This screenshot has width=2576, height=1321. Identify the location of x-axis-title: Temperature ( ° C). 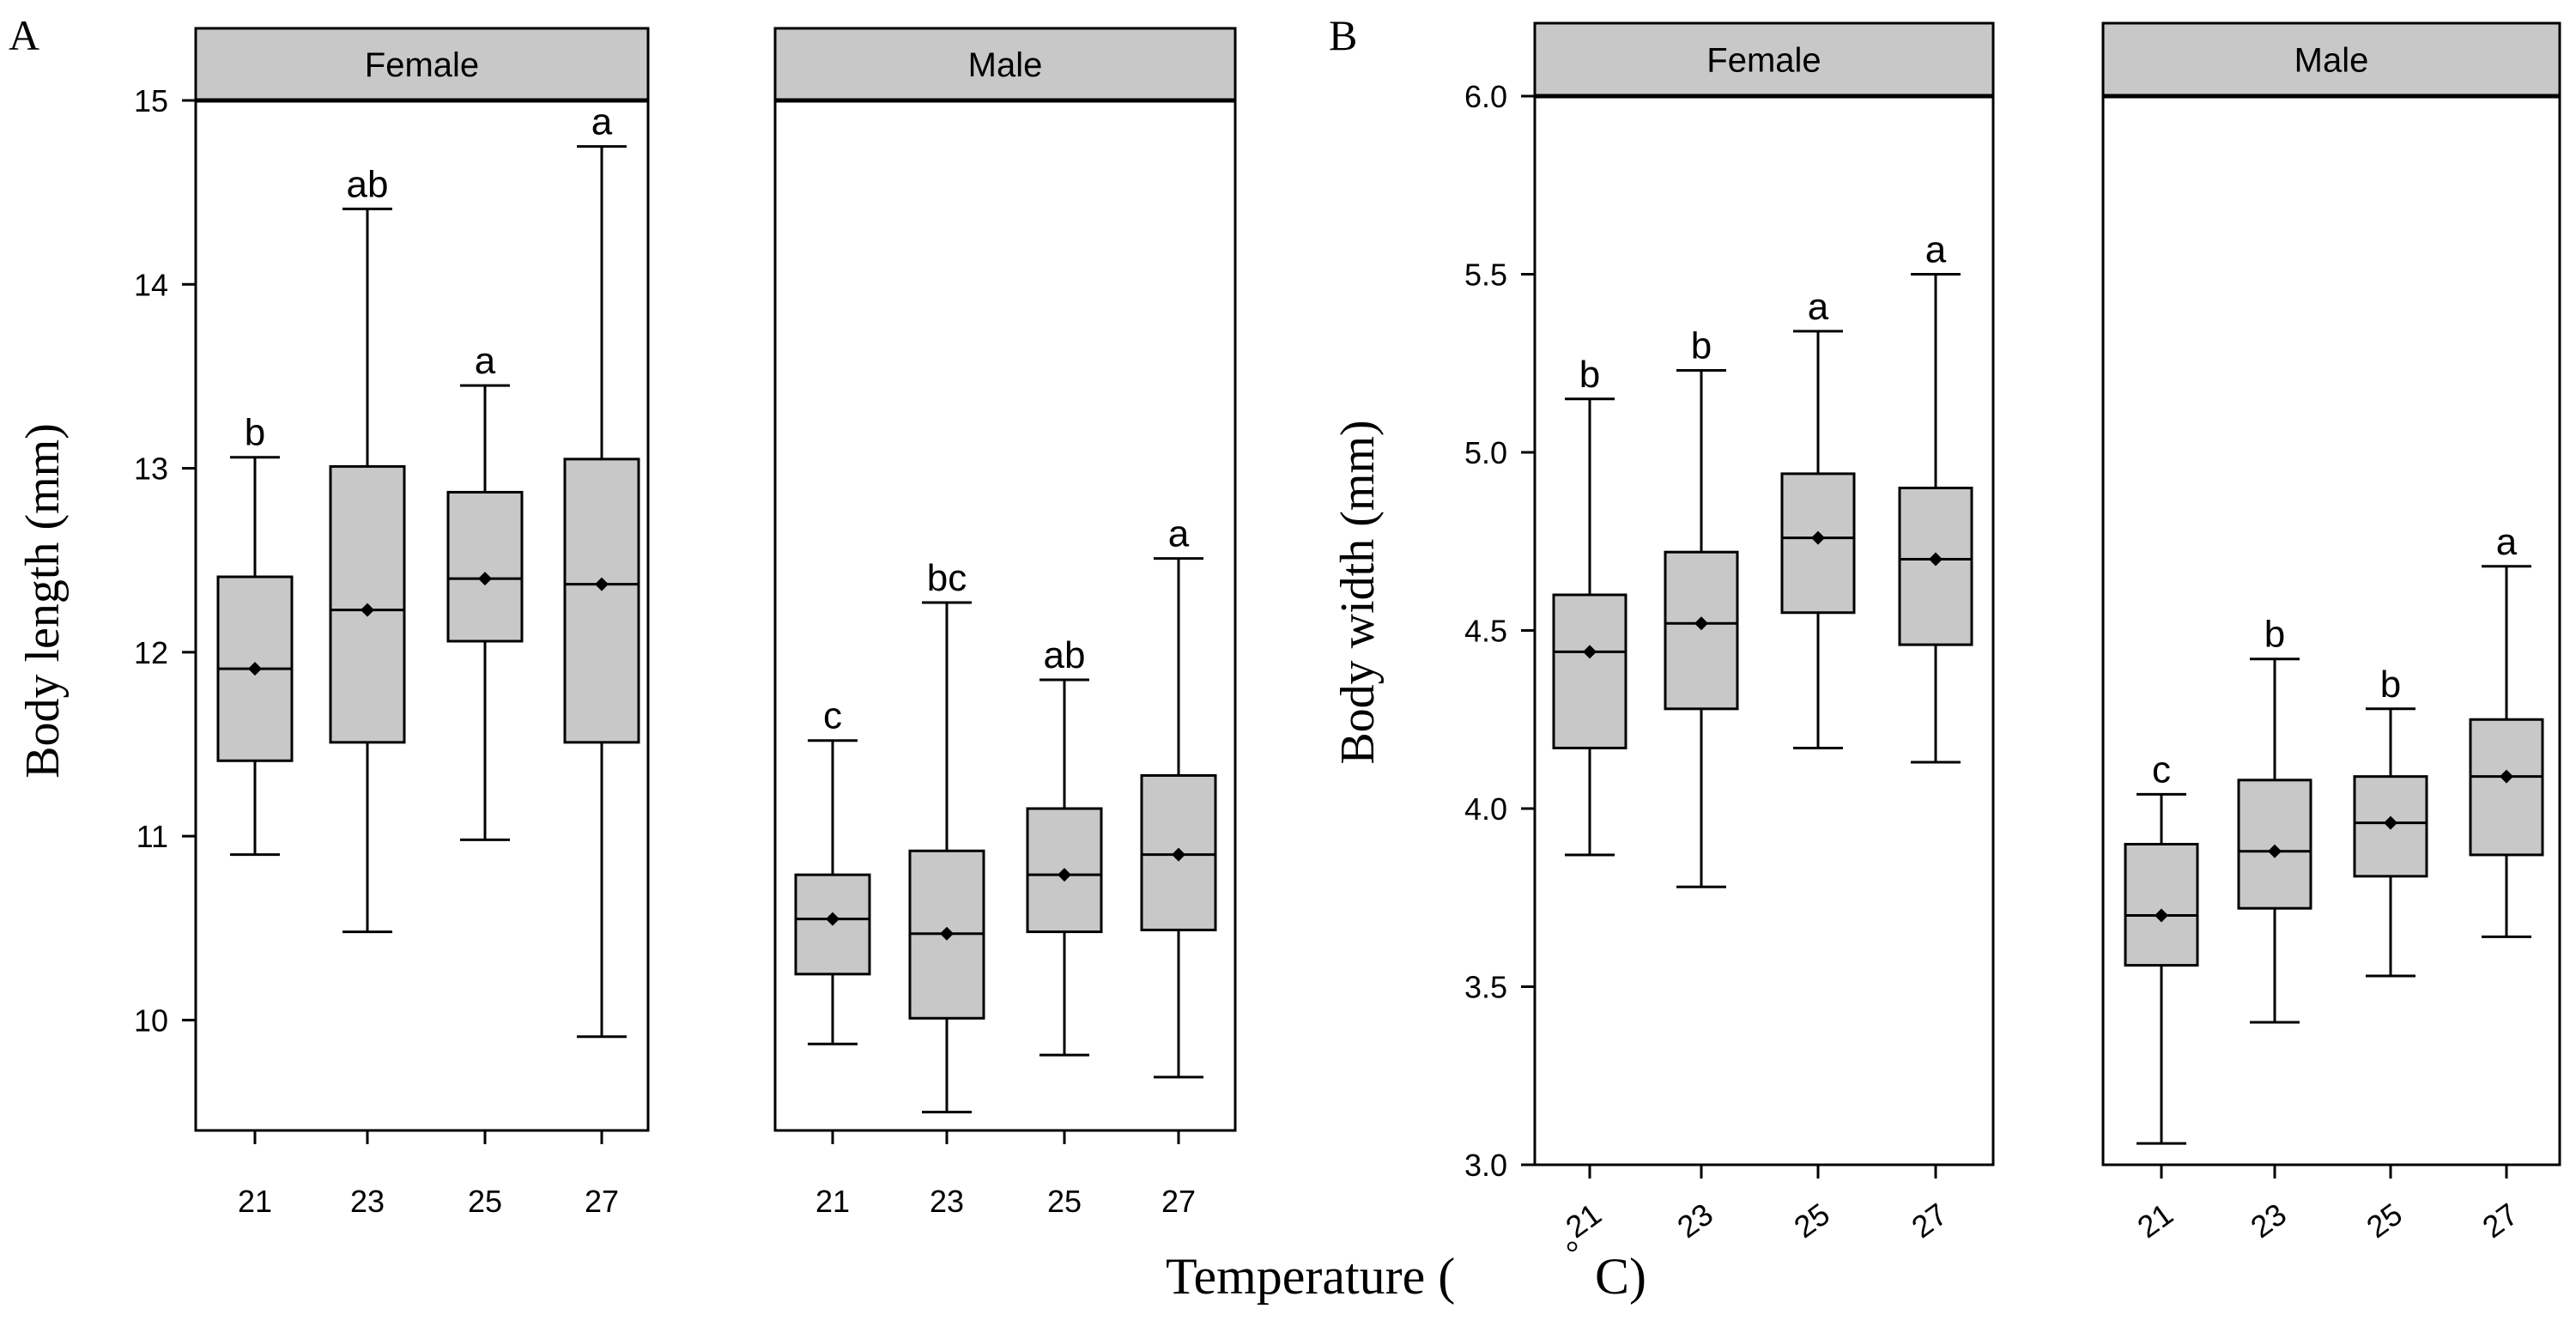
(1406, 1270).